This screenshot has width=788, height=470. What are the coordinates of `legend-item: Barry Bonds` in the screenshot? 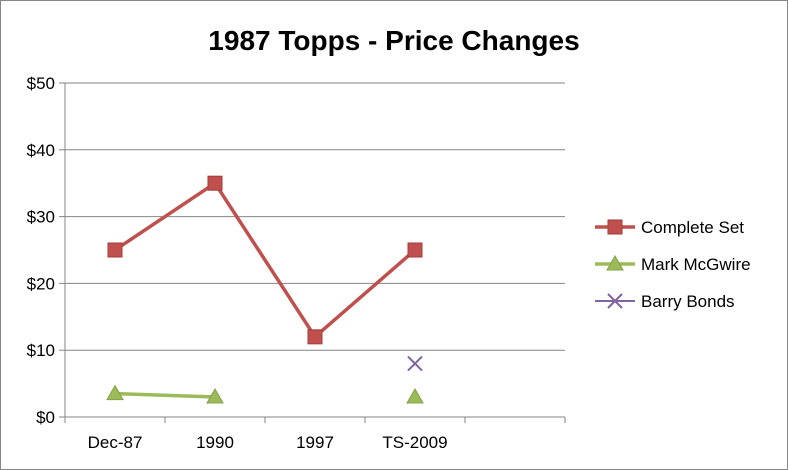 It's located at (665, 301).